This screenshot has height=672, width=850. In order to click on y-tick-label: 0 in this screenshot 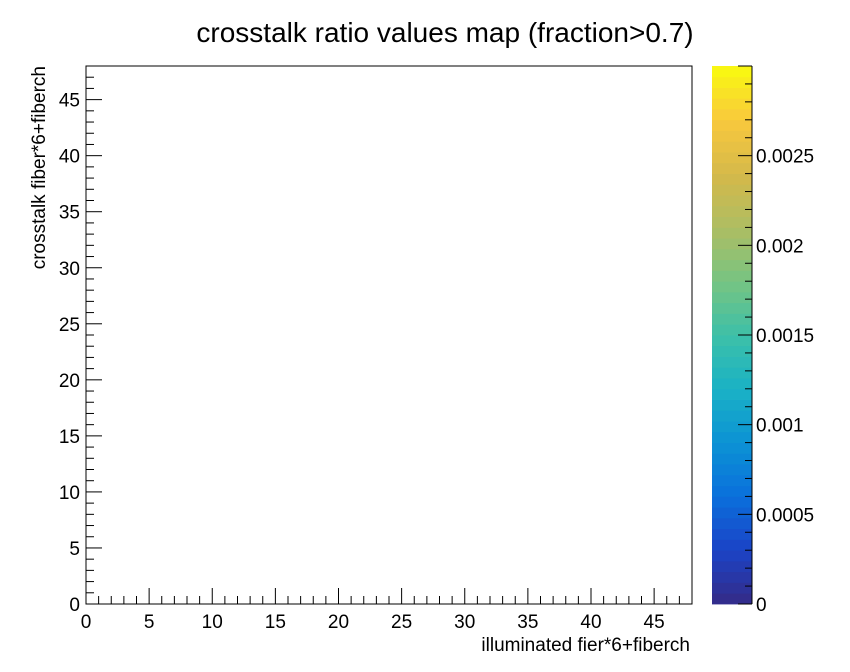, I will do `click(74, 605)`.